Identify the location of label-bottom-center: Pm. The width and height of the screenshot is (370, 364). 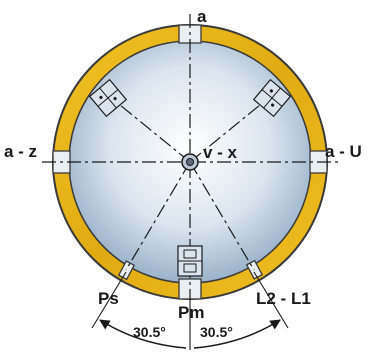
(191, 312).